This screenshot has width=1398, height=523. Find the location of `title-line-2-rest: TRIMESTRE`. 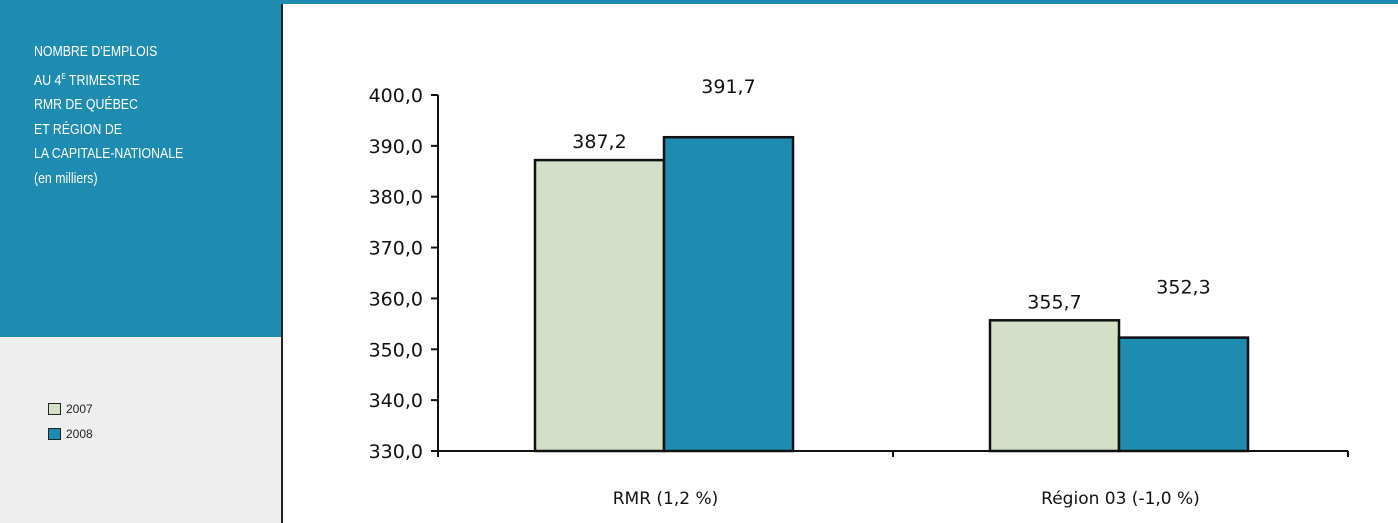

title-line-2-rest: TRIMESTRE is located at coordinates (103, 80).